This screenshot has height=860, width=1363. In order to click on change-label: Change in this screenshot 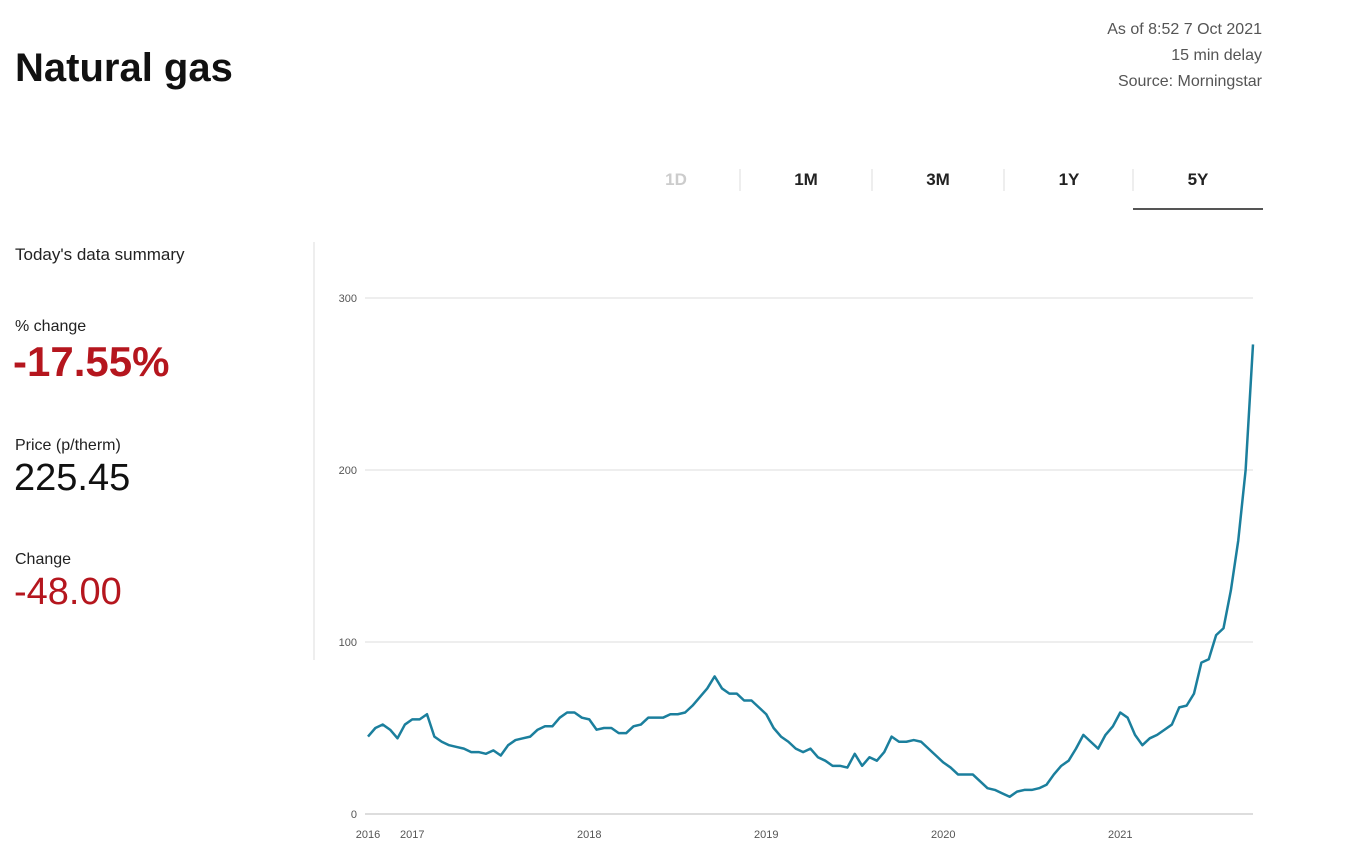, I will do `click(43, 559)`.